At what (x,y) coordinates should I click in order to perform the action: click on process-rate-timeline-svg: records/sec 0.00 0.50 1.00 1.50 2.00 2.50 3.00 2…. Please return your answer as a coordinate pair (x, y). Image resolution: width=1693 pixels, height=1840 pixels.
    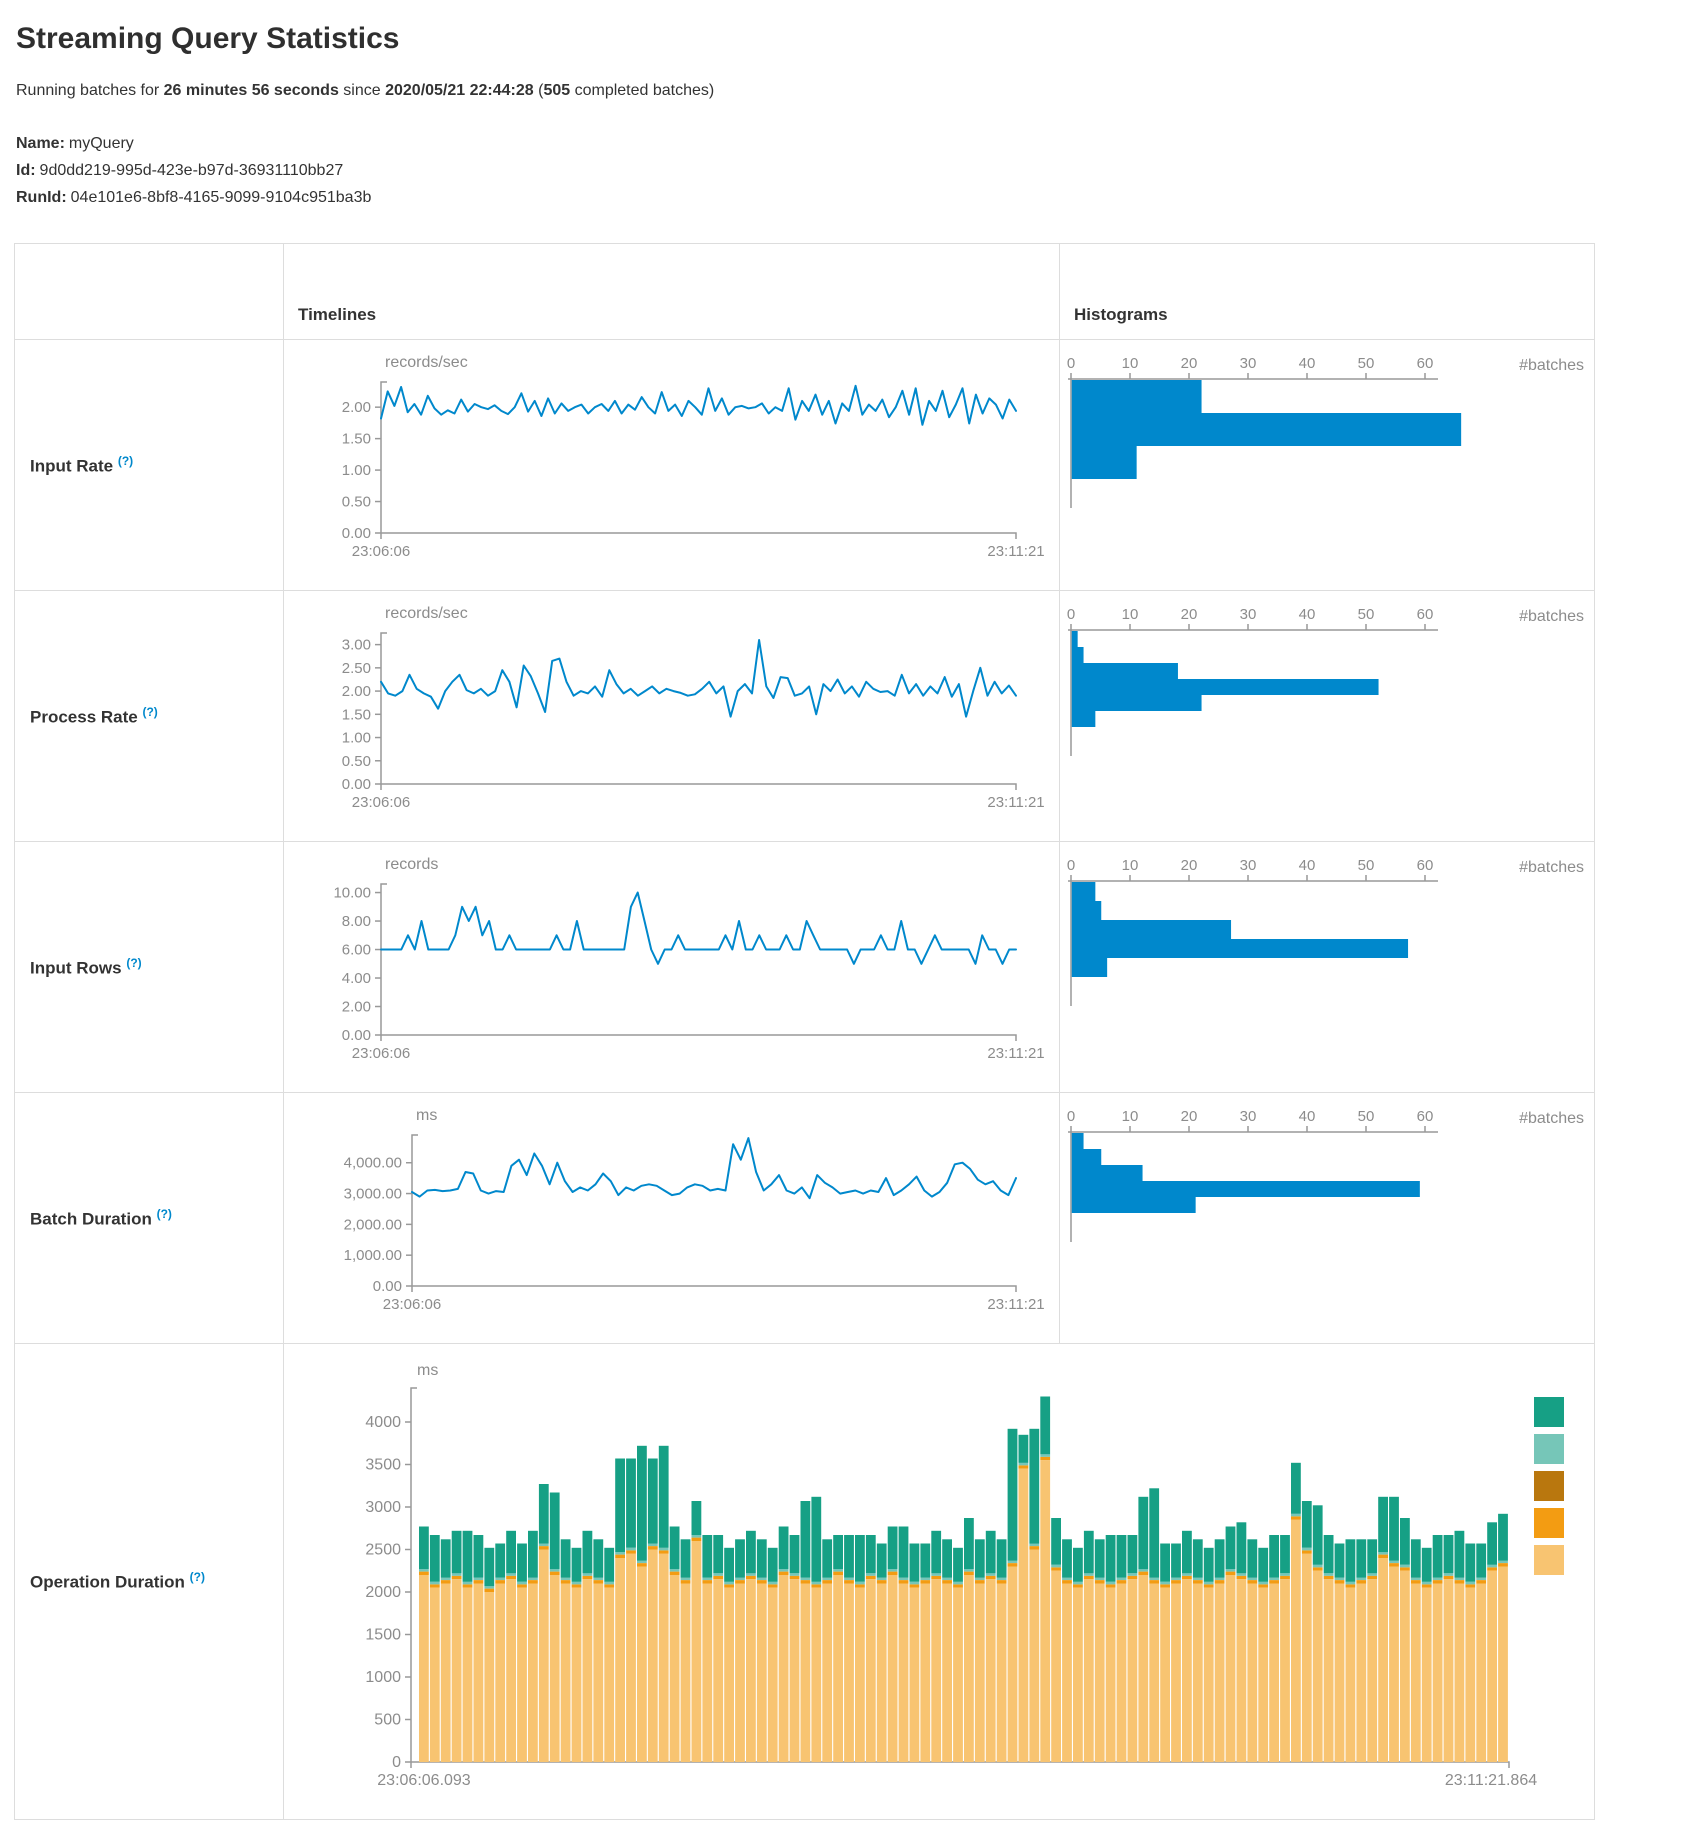
    Looking at the image, I should click on (693, 708).